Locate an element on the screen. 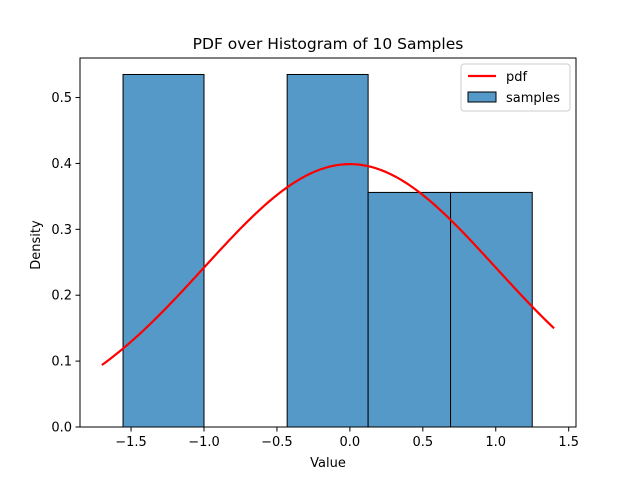 Image resolution: width=640 pixels, height=480 pixels. y-tick-label: 0.3 is located at coordinates (61, 230).